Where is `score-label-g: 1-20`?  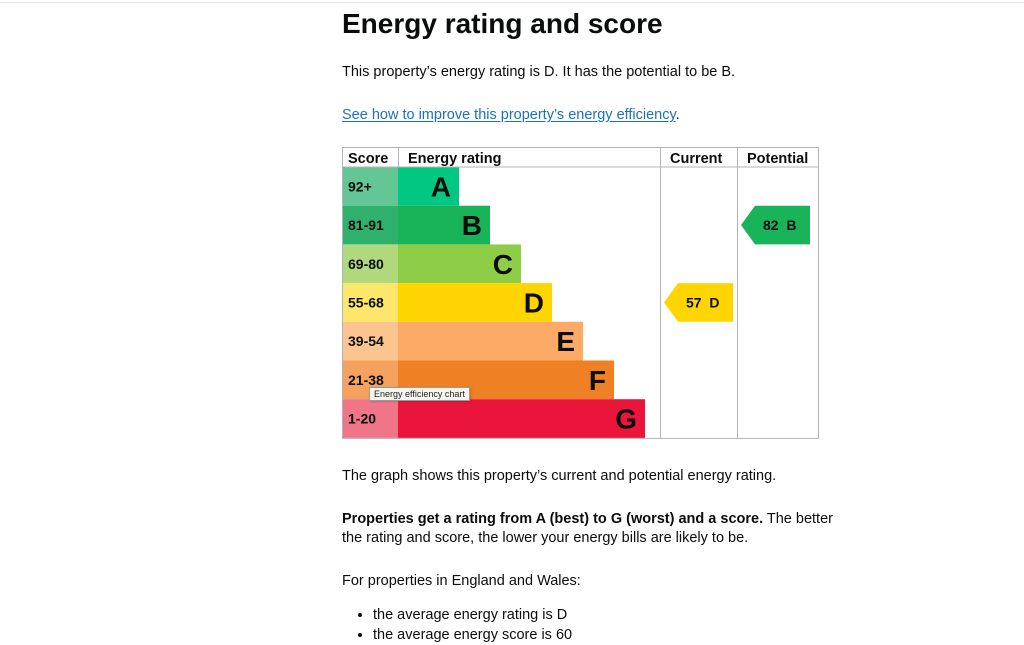 score-label-g: 1-20 is located at coordinates (362, 419).